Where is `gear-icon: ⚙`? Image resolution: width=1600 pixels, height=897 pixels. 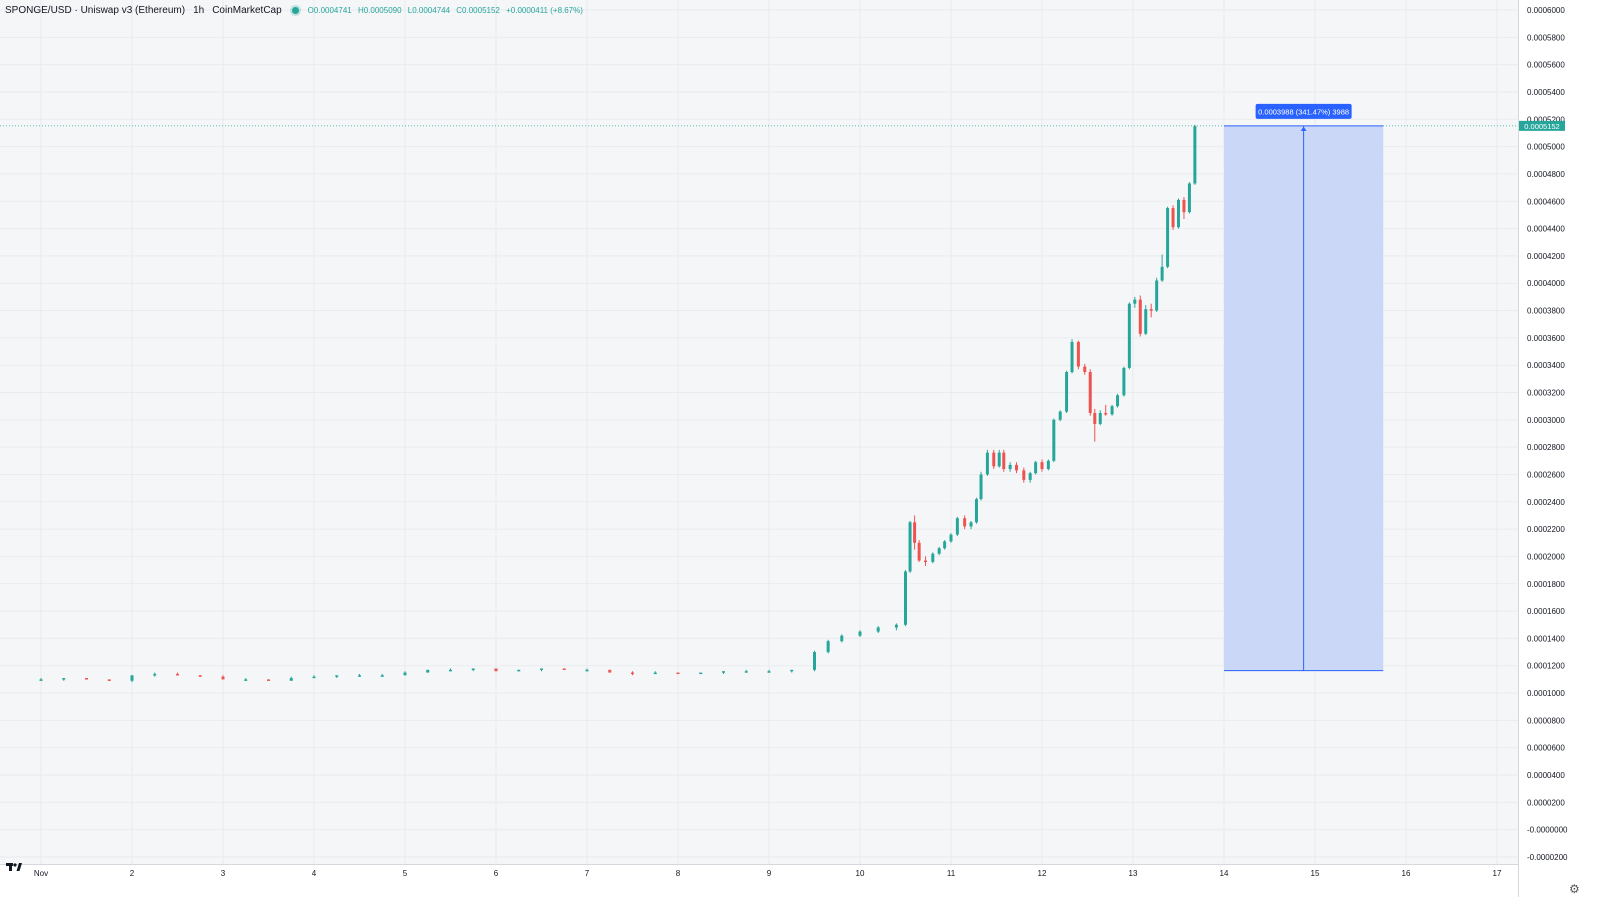 gear-icon: ⚙ is located at coordinates (1574, 889).